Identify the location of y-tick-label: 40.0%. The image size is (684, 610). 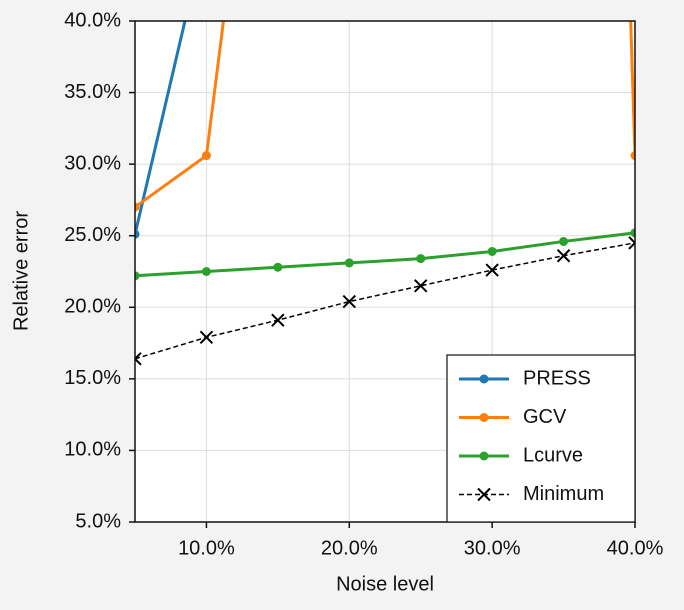
(92, 20).